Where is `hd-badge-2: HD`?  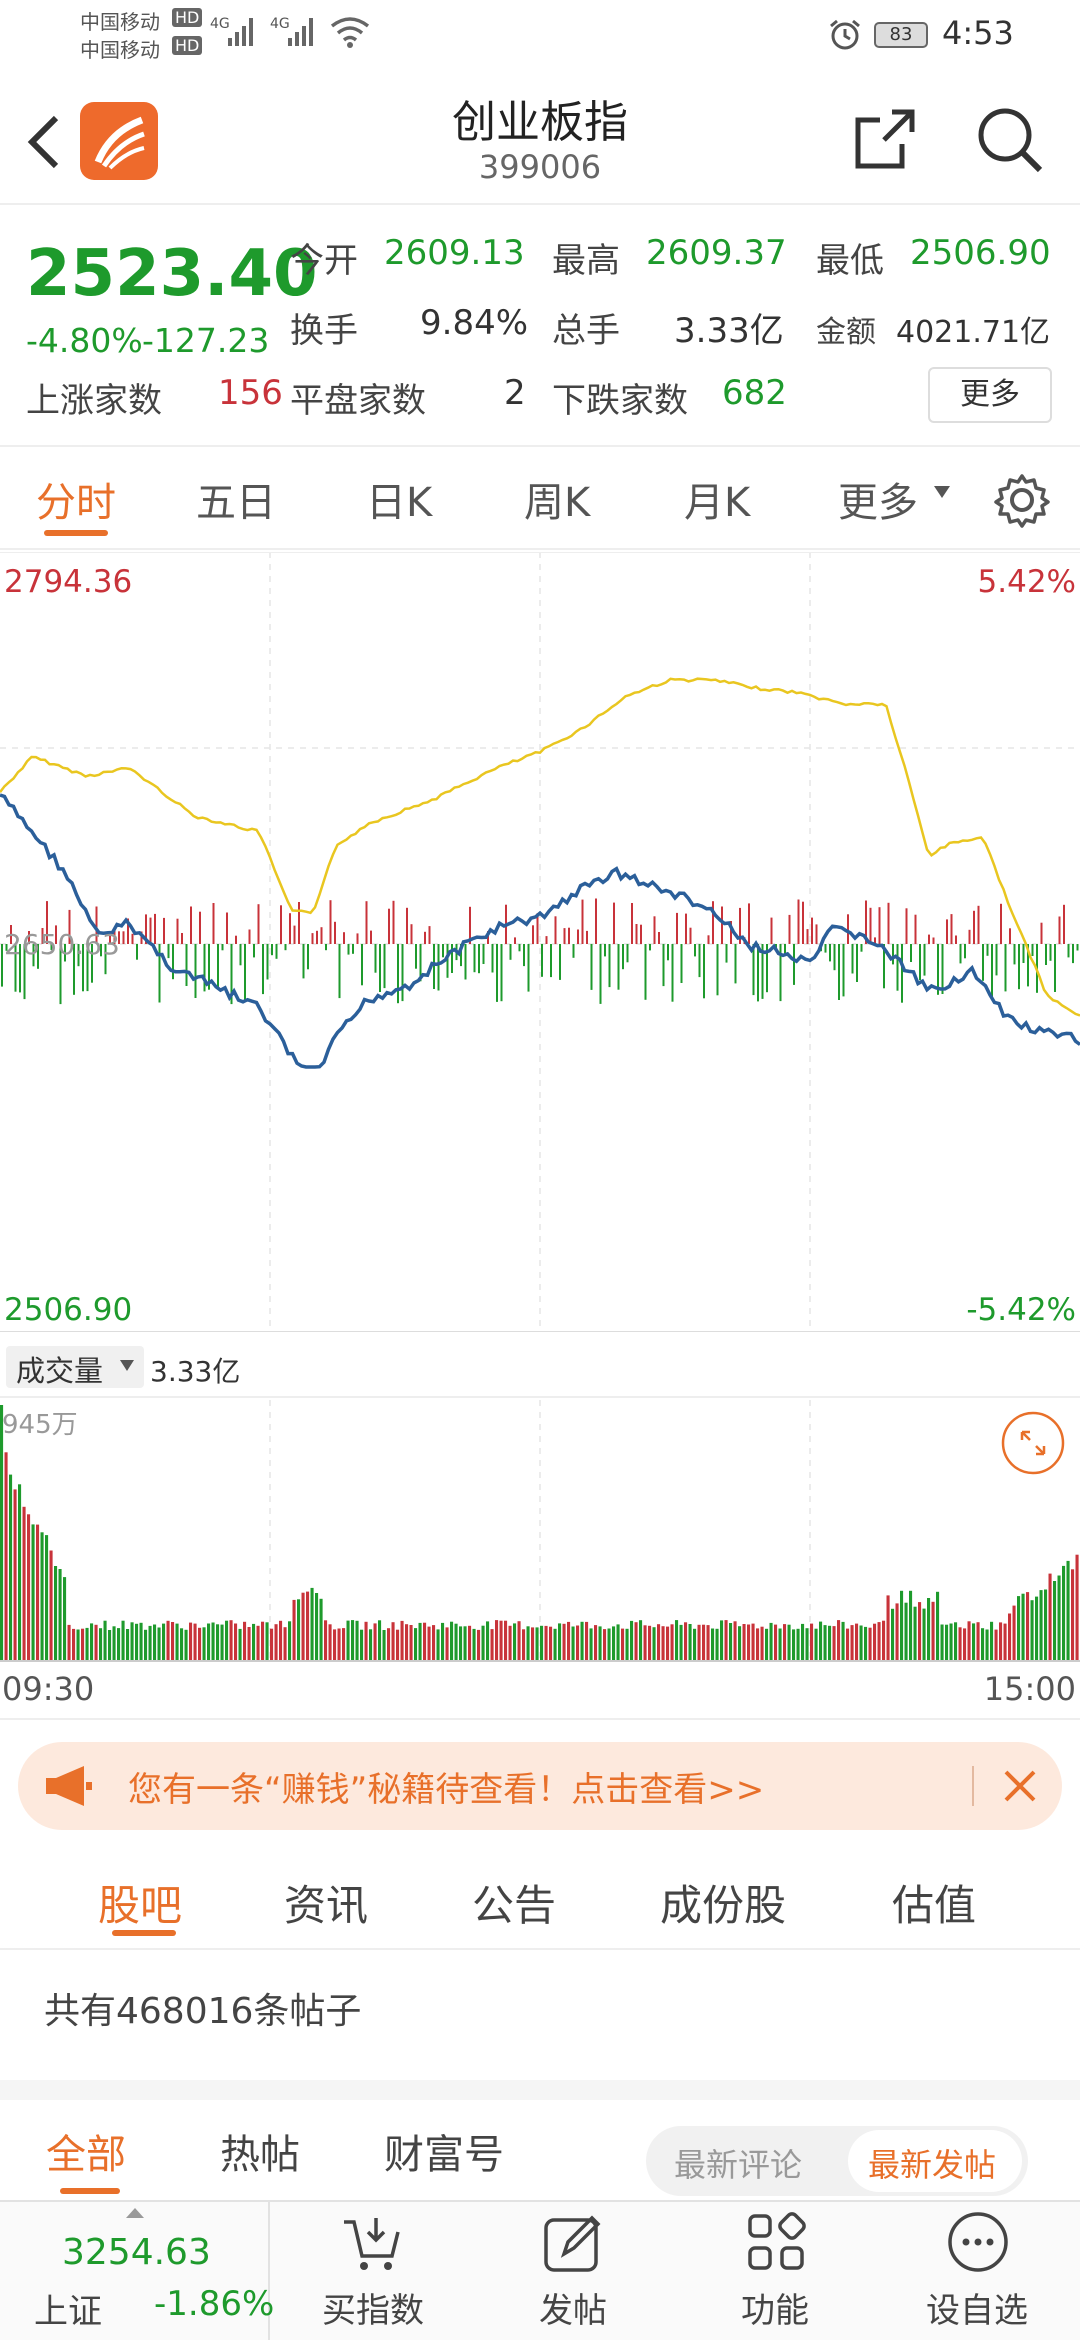 hd-badge-2: HD is located at coordinates (187, 45).